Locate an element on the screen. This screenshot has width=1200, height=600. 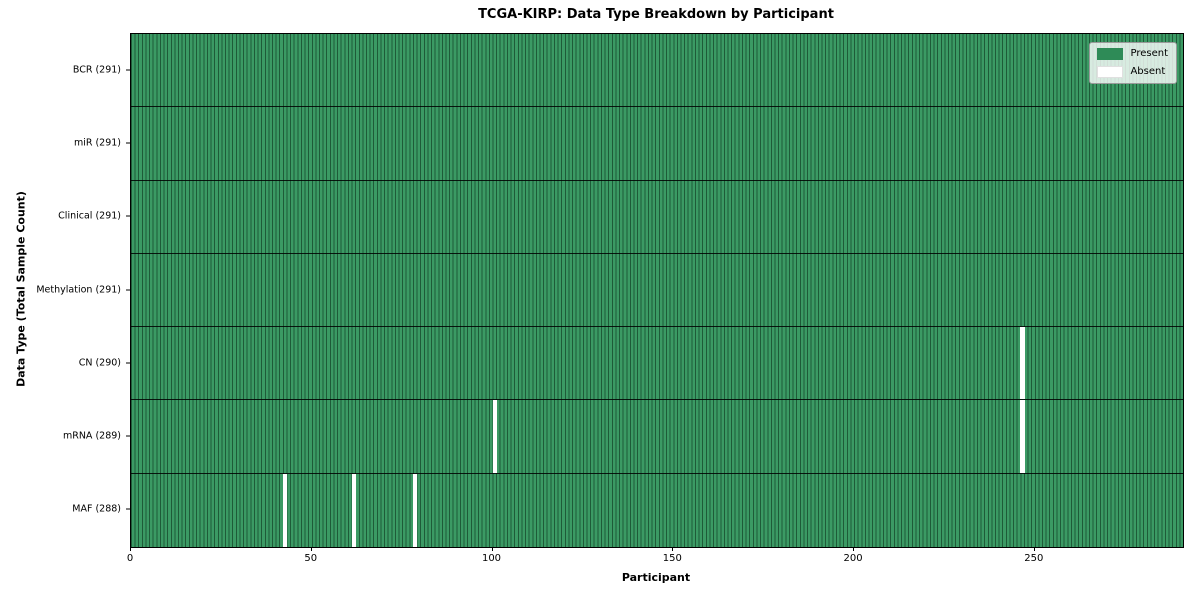
y-tick-label: Clinical (291) is located at coordinates (89, 216).